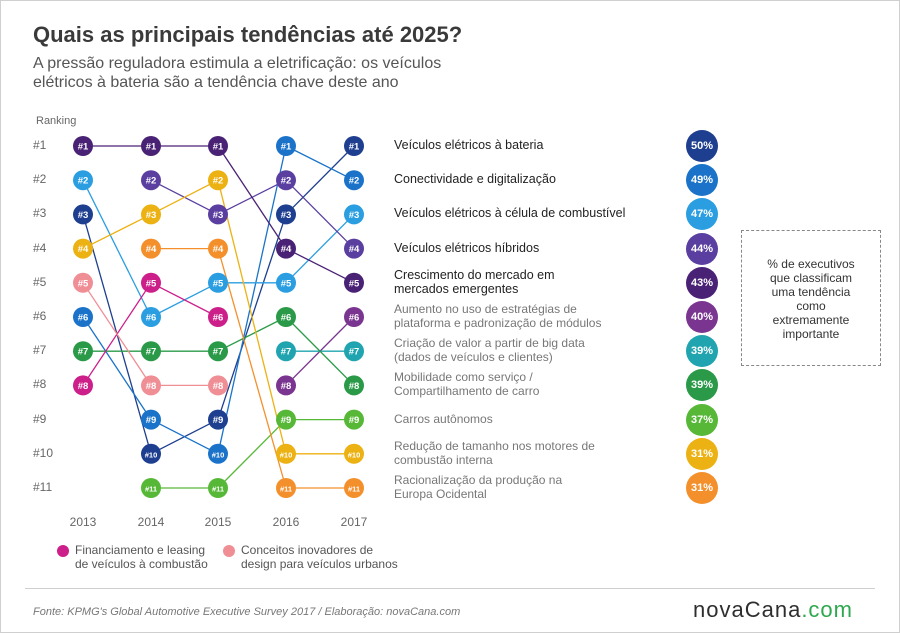  Describe the element at coordinates (43, 487) in the screenshot. I see `rank-label: #11` at that location.